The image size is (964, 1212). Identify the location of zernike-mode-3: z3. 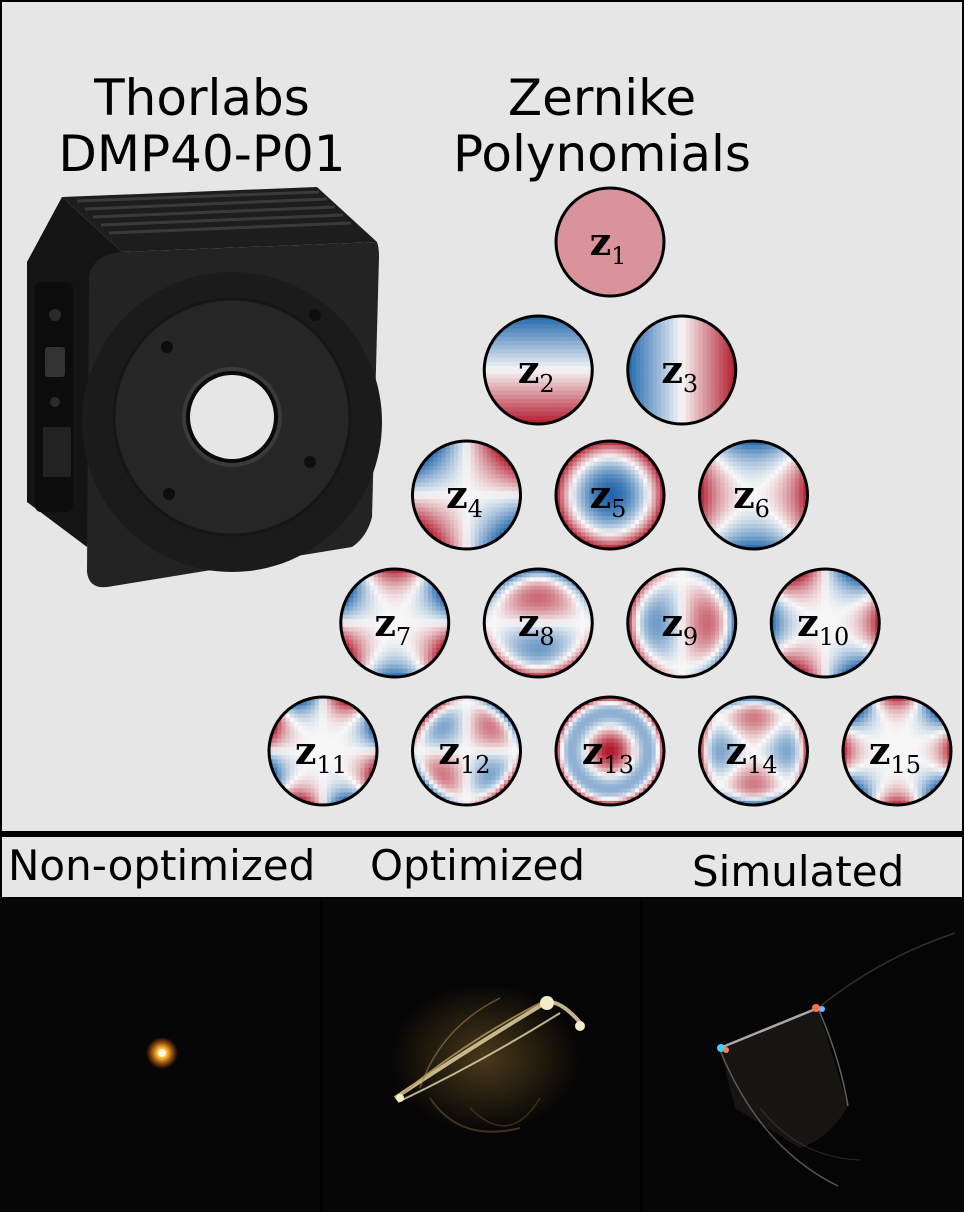
(682, 370).